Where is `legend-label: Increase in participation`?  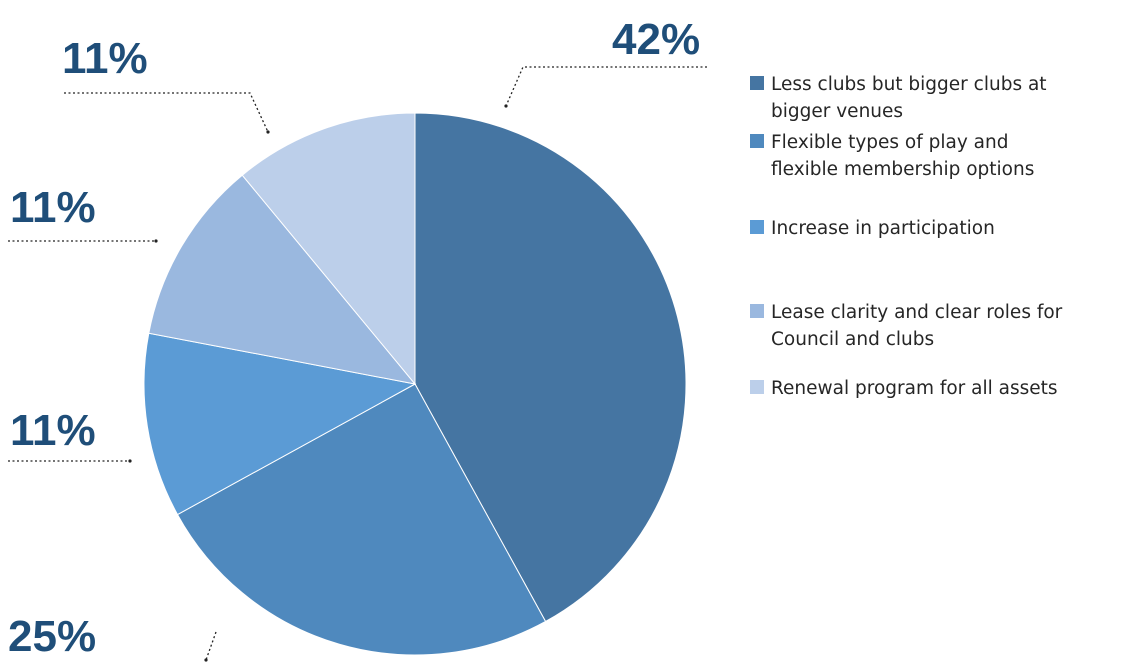 legend-label: Increase in participation is located at coordinates (883, 228).